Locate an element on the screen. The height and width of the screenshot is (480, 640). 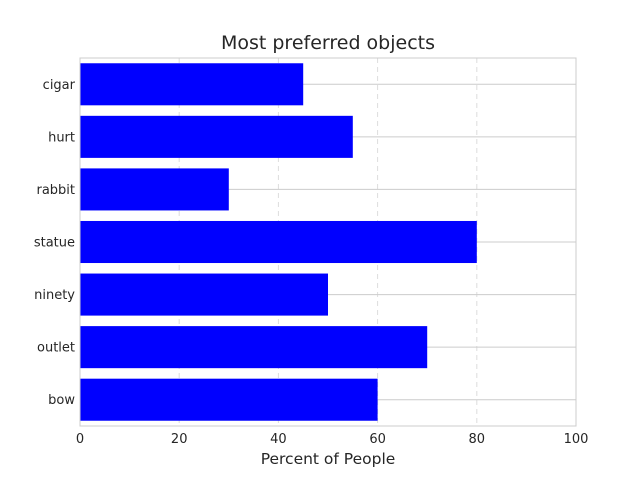
y-tick-label: outlet is located at coordinates (56, 348).